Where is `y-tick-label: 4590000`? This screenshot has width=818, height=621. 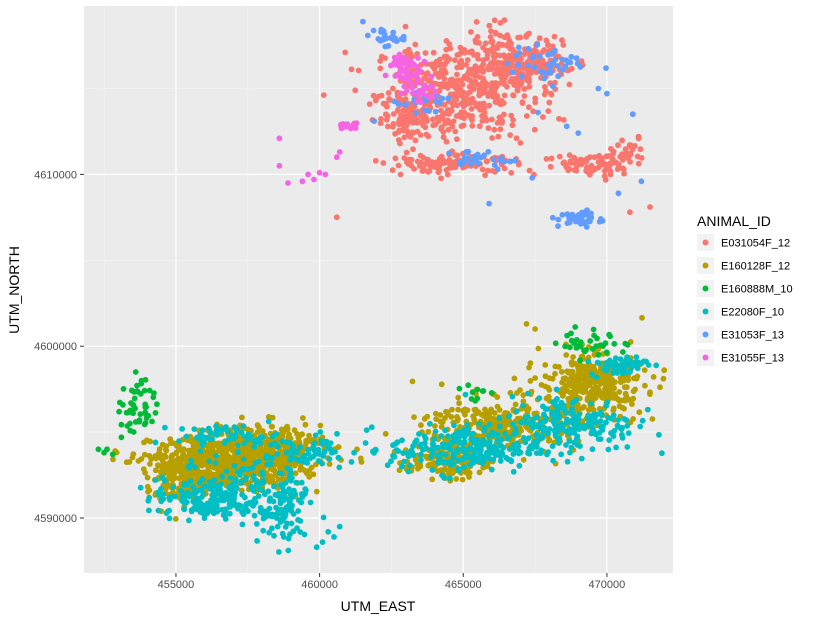 y-tick-label: 4590000 is located at coordinates (55, 519).